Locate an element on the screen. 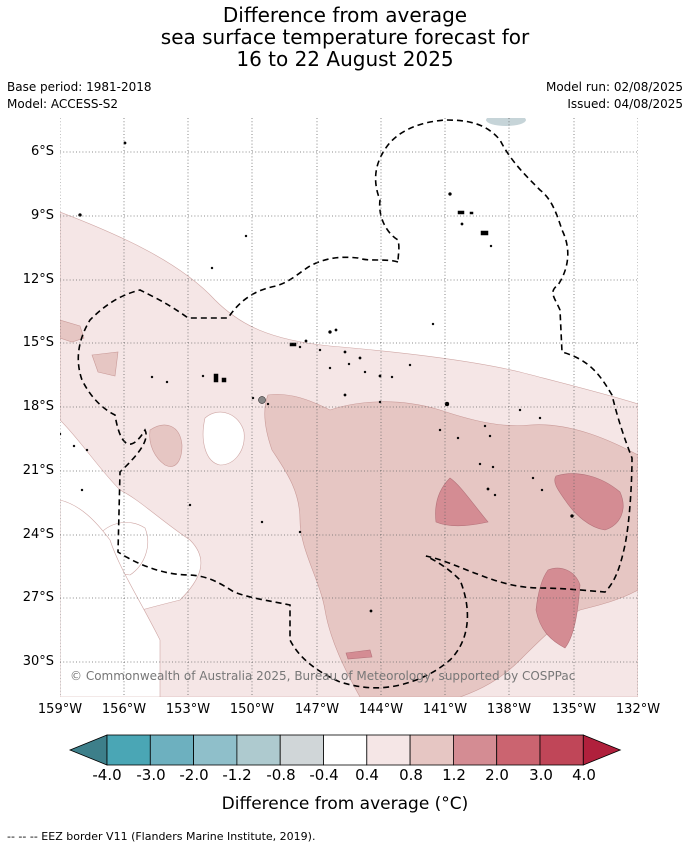 Image resolution: width=690 pixels, height=850 pixels. colorbar-extend-low is located at coordinates (88, 750).